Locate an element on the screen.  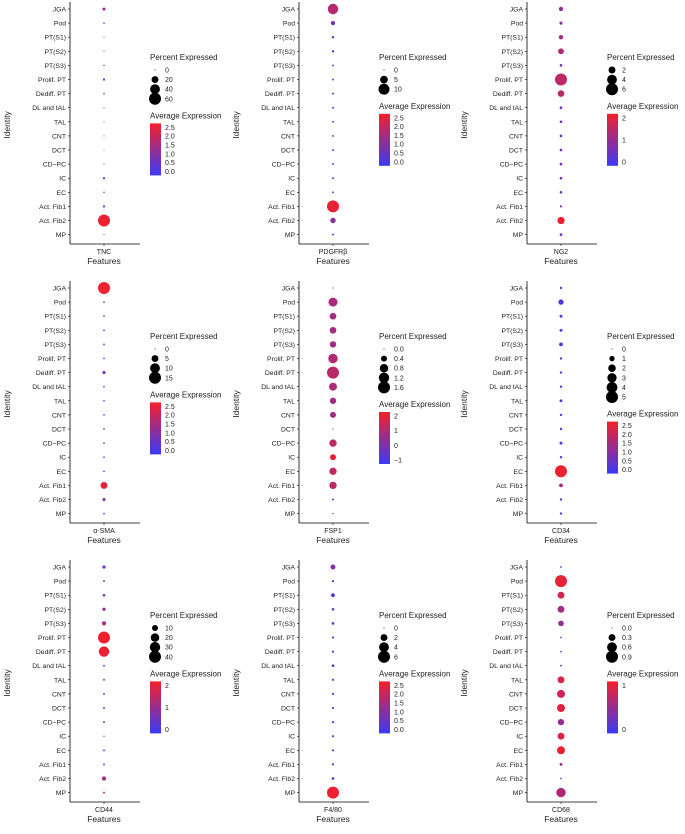
identity-label: PT(S2) is located at coordinates (55, 52).